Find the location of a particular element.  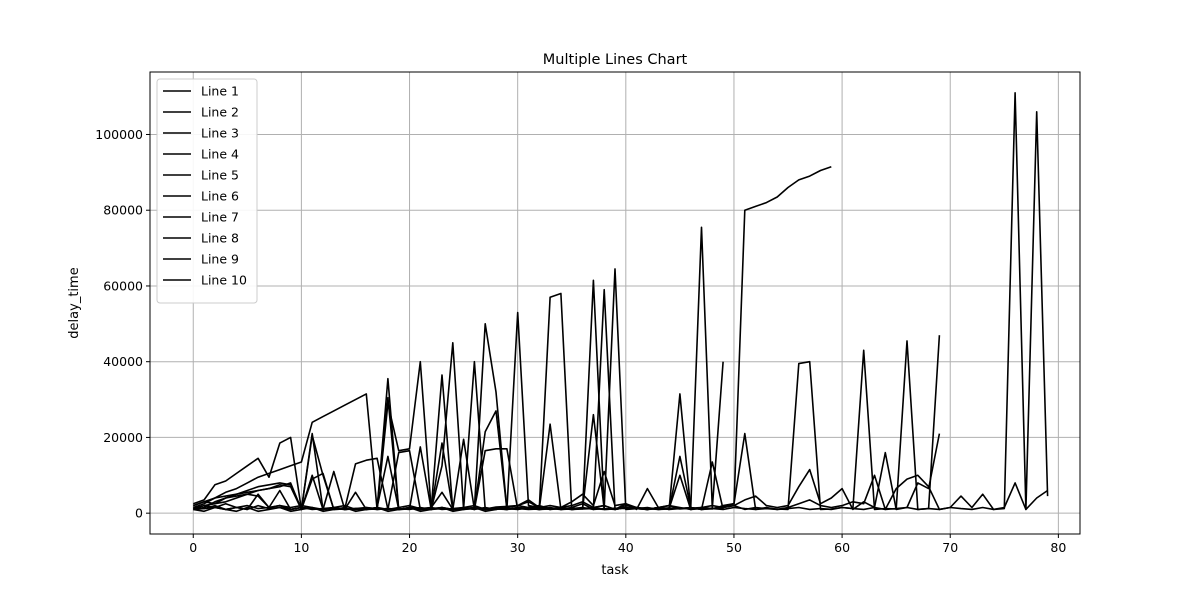

chart-title: Multiple Lines Chart is located at coordinates (615, 60).